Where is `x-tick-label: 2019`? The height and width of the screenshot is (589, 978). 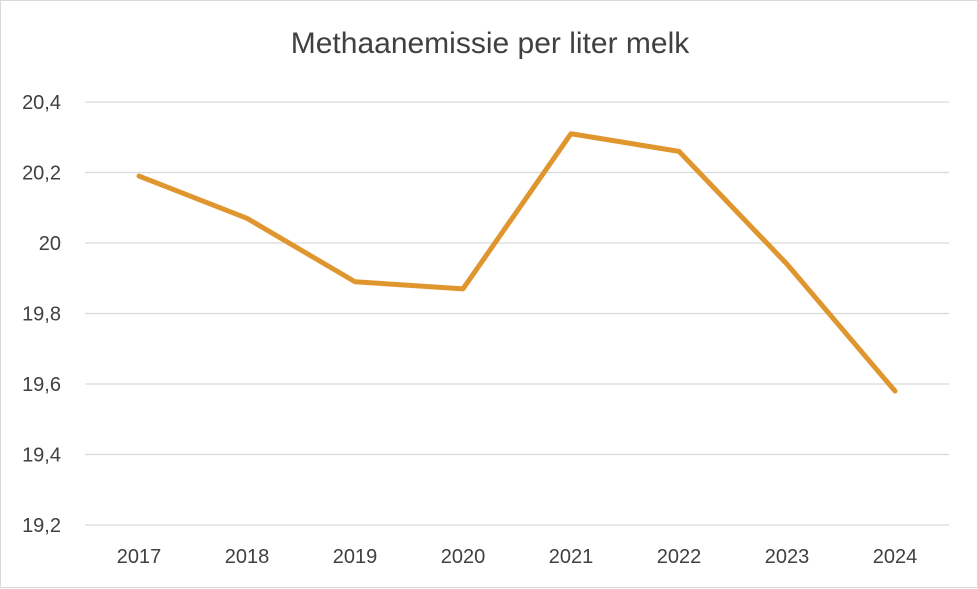 x-tick-label: 2019 is located at coordinates (355, 557).